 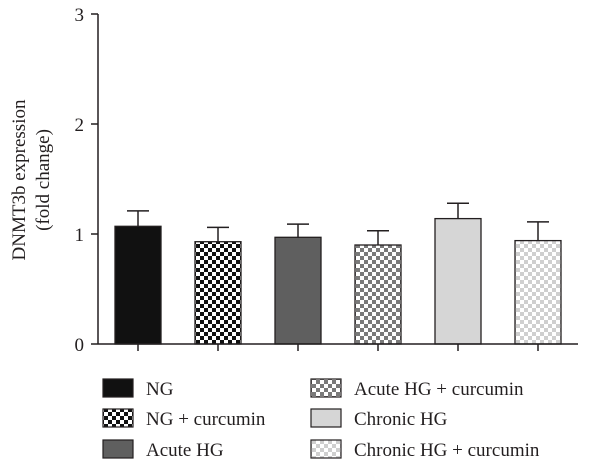 I want to click on legend-item: NG, so click(x=138, y=389).